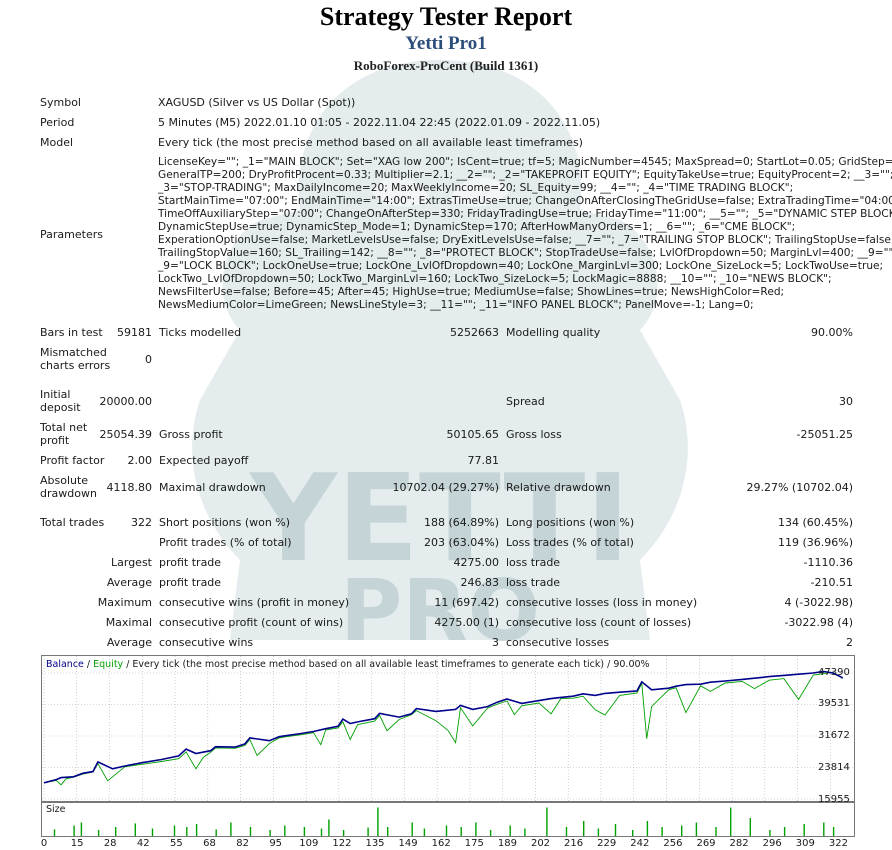 Image resolution: width=892 pixels, height=850 pixels. What do you see at coordinates (834, 799) in the screenshot?
I see `y-tick-label: 15955` at bounding box center [834, 799].